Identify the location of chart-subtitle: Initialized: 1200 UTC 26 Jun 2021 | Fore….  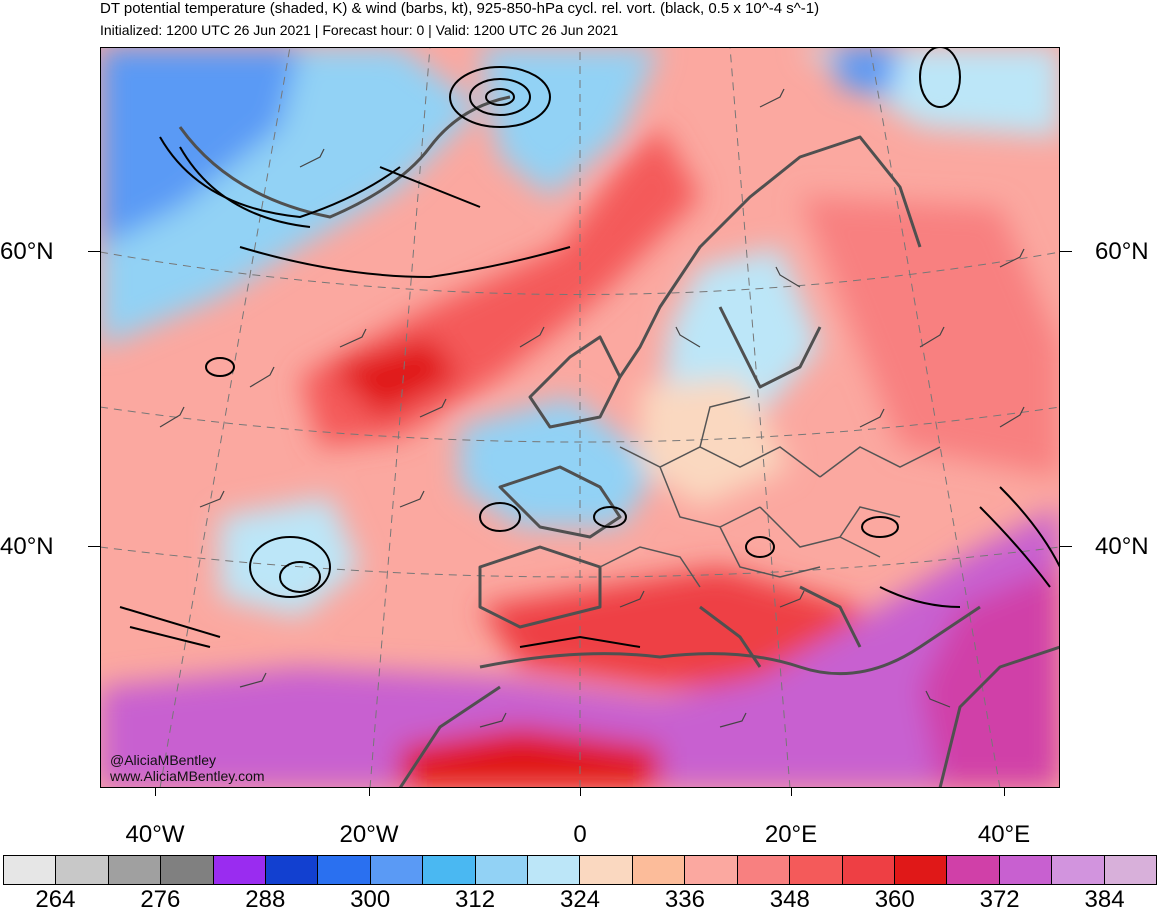
(359, 30).